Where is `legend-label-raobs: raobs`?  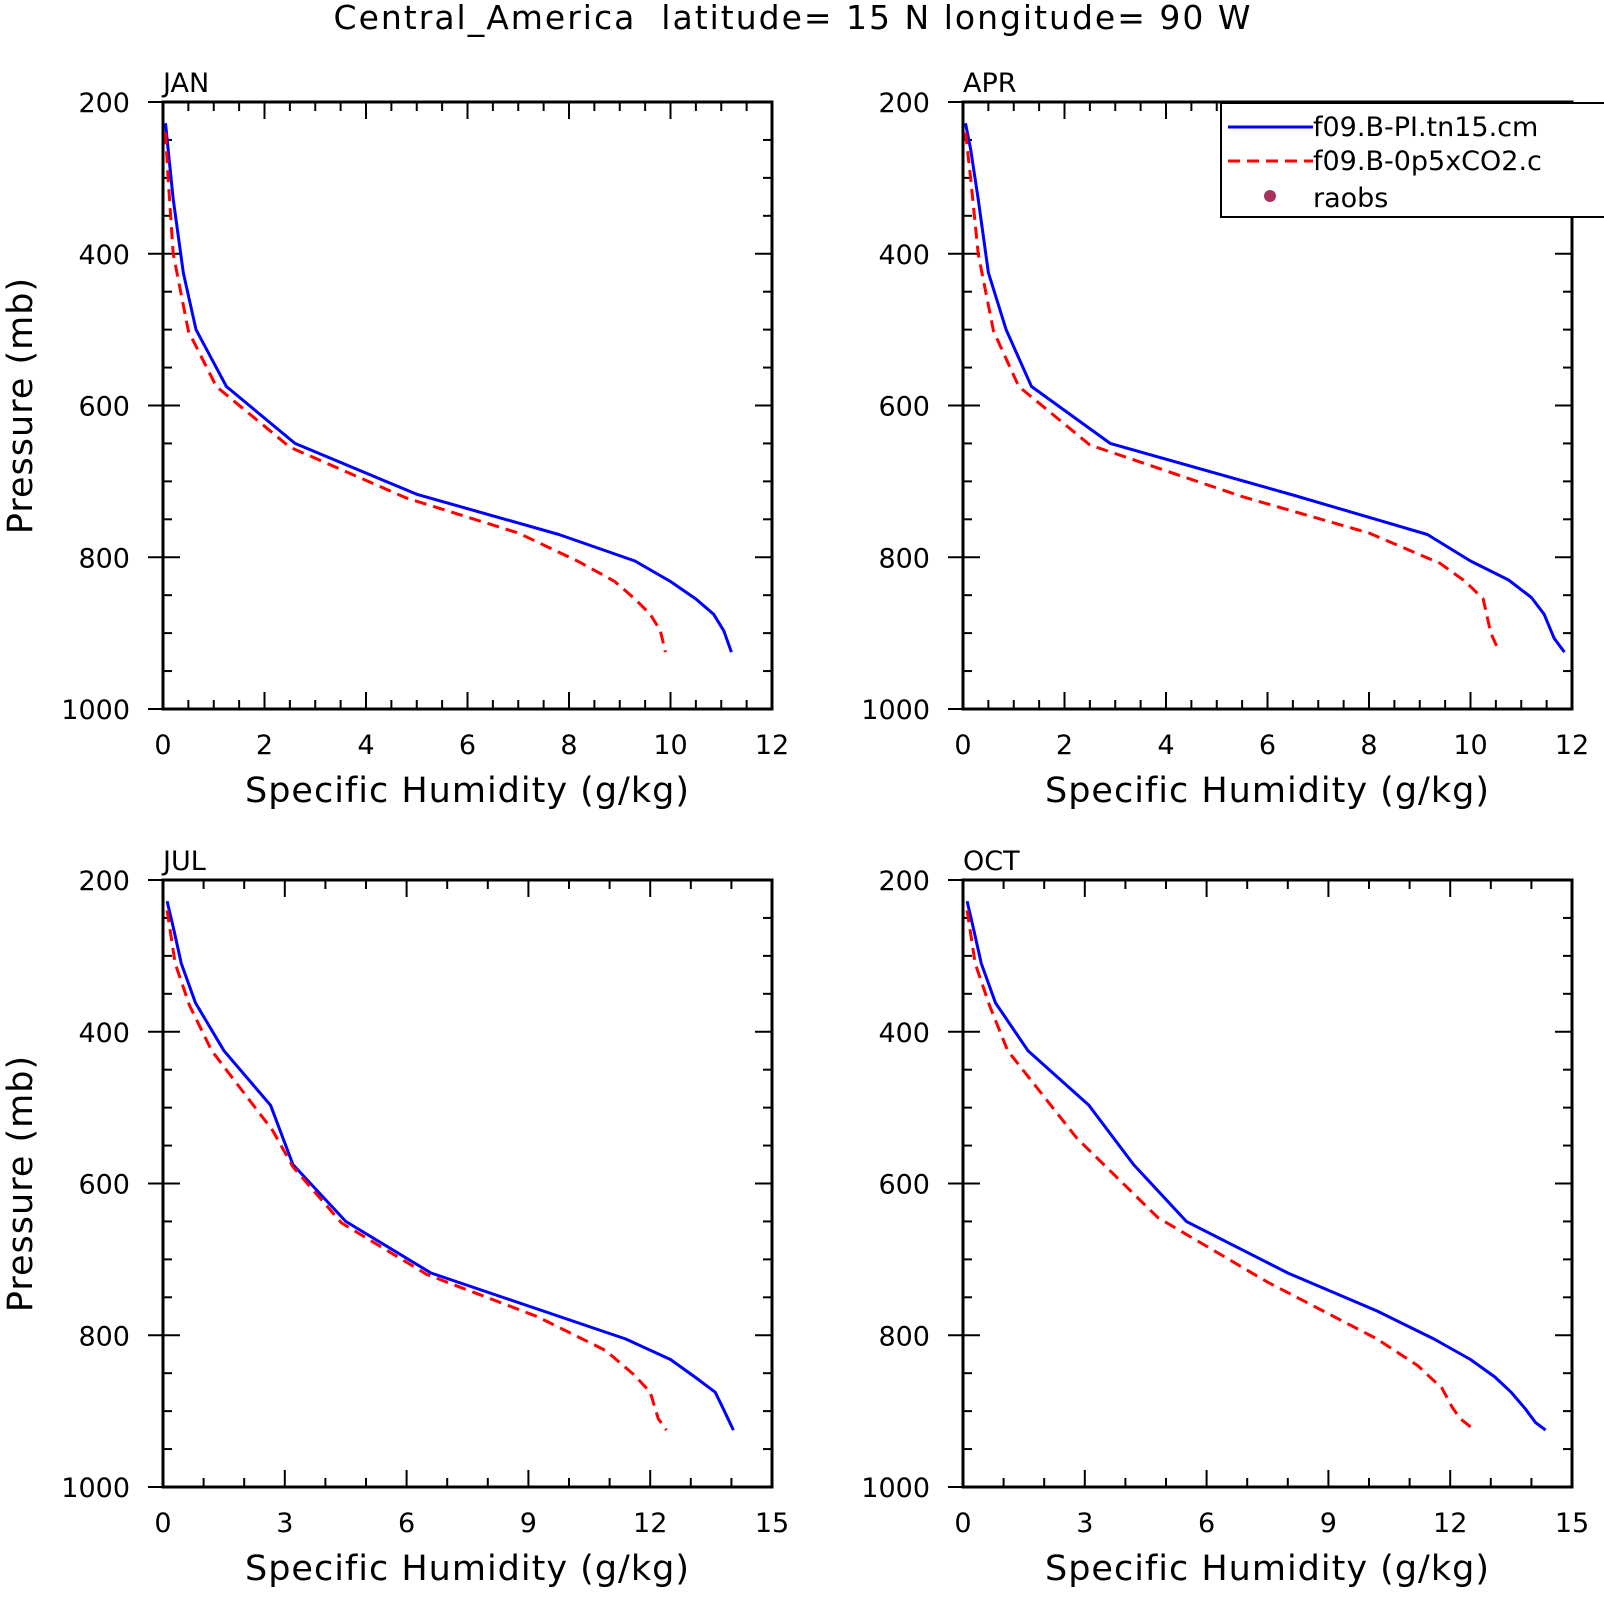
legend-label-raobs: raobs is located at coordinates (1350, 198).